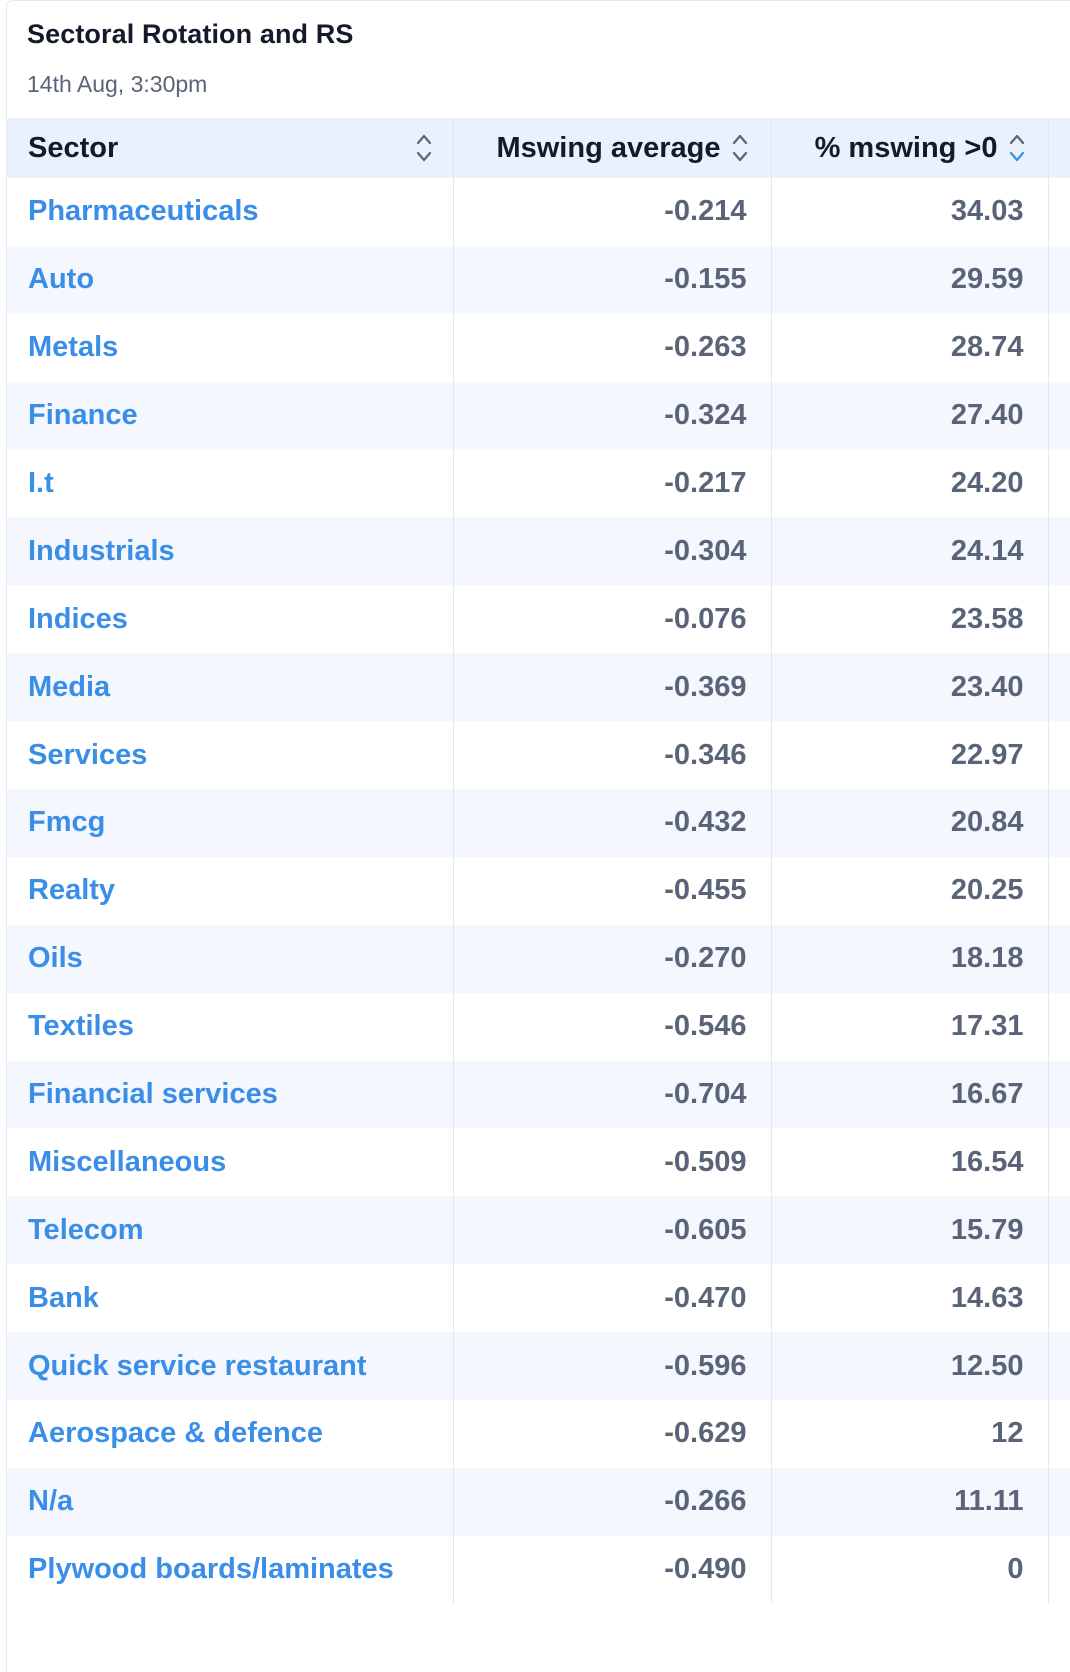 Image resolution: width=1070 pixels, height=1672 pixels. I want to click on table-row: Telecom -0.605 15.79, so click(538, 1230).